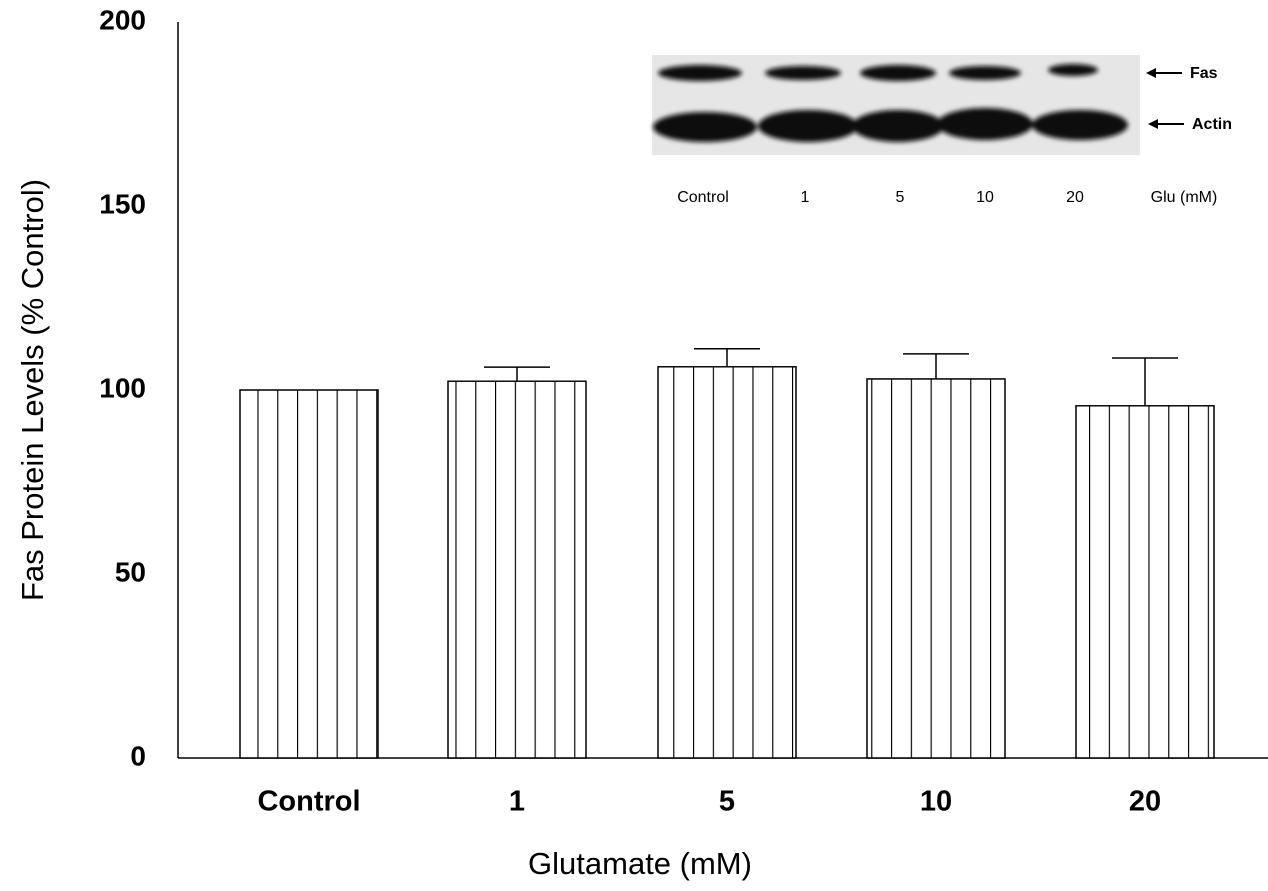 This screenshot has height=891, width=1268. What do you see at coordinates (985, 197) in the screenshot?
I see `lane-label: 10` at bounding box center [985, 197].